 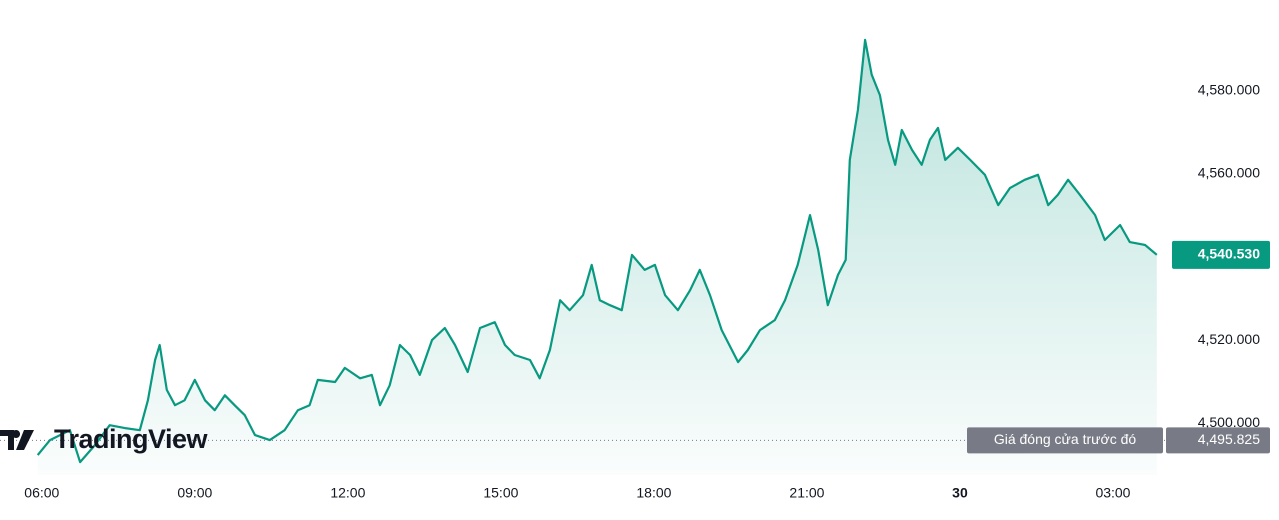 I want to click on previous-close-label: Giá đóng cửa trước đó, so click(x=1065, y=439).